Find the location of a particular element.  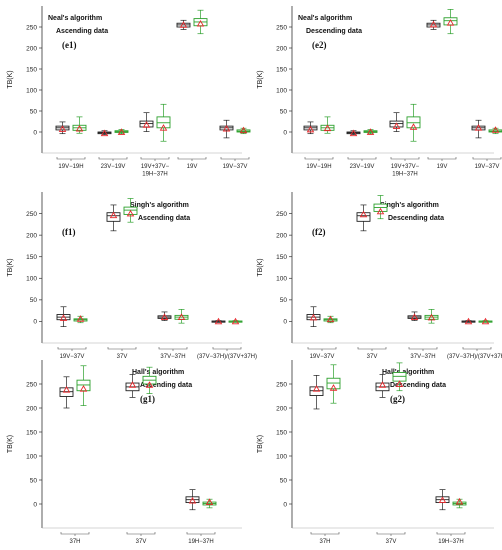

chart-title: Neal's algorithm is located at coordinates (75, 18).